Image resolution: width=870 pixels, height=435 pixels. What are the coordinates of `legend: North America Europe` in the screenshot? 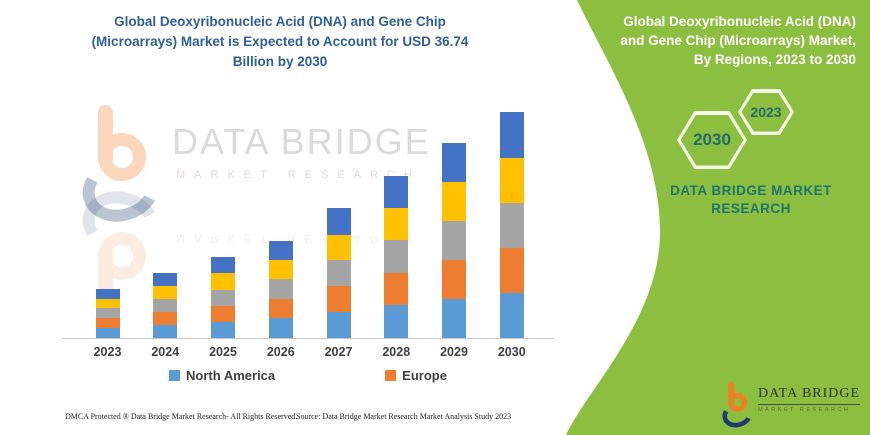 It's located at (308, 375).